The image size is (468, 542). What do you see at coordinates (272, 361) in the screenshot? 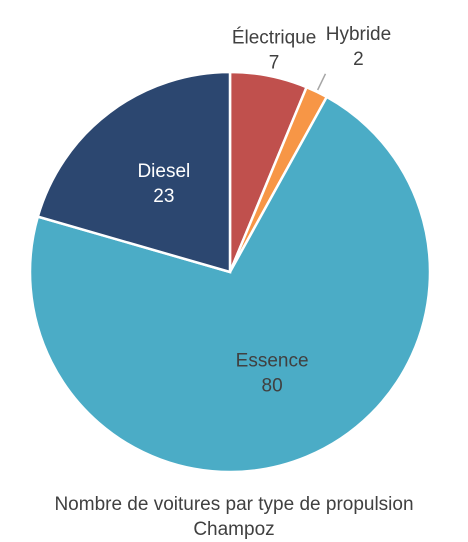
I see `data-label-name: Essence` at bounding box center [272, 361].